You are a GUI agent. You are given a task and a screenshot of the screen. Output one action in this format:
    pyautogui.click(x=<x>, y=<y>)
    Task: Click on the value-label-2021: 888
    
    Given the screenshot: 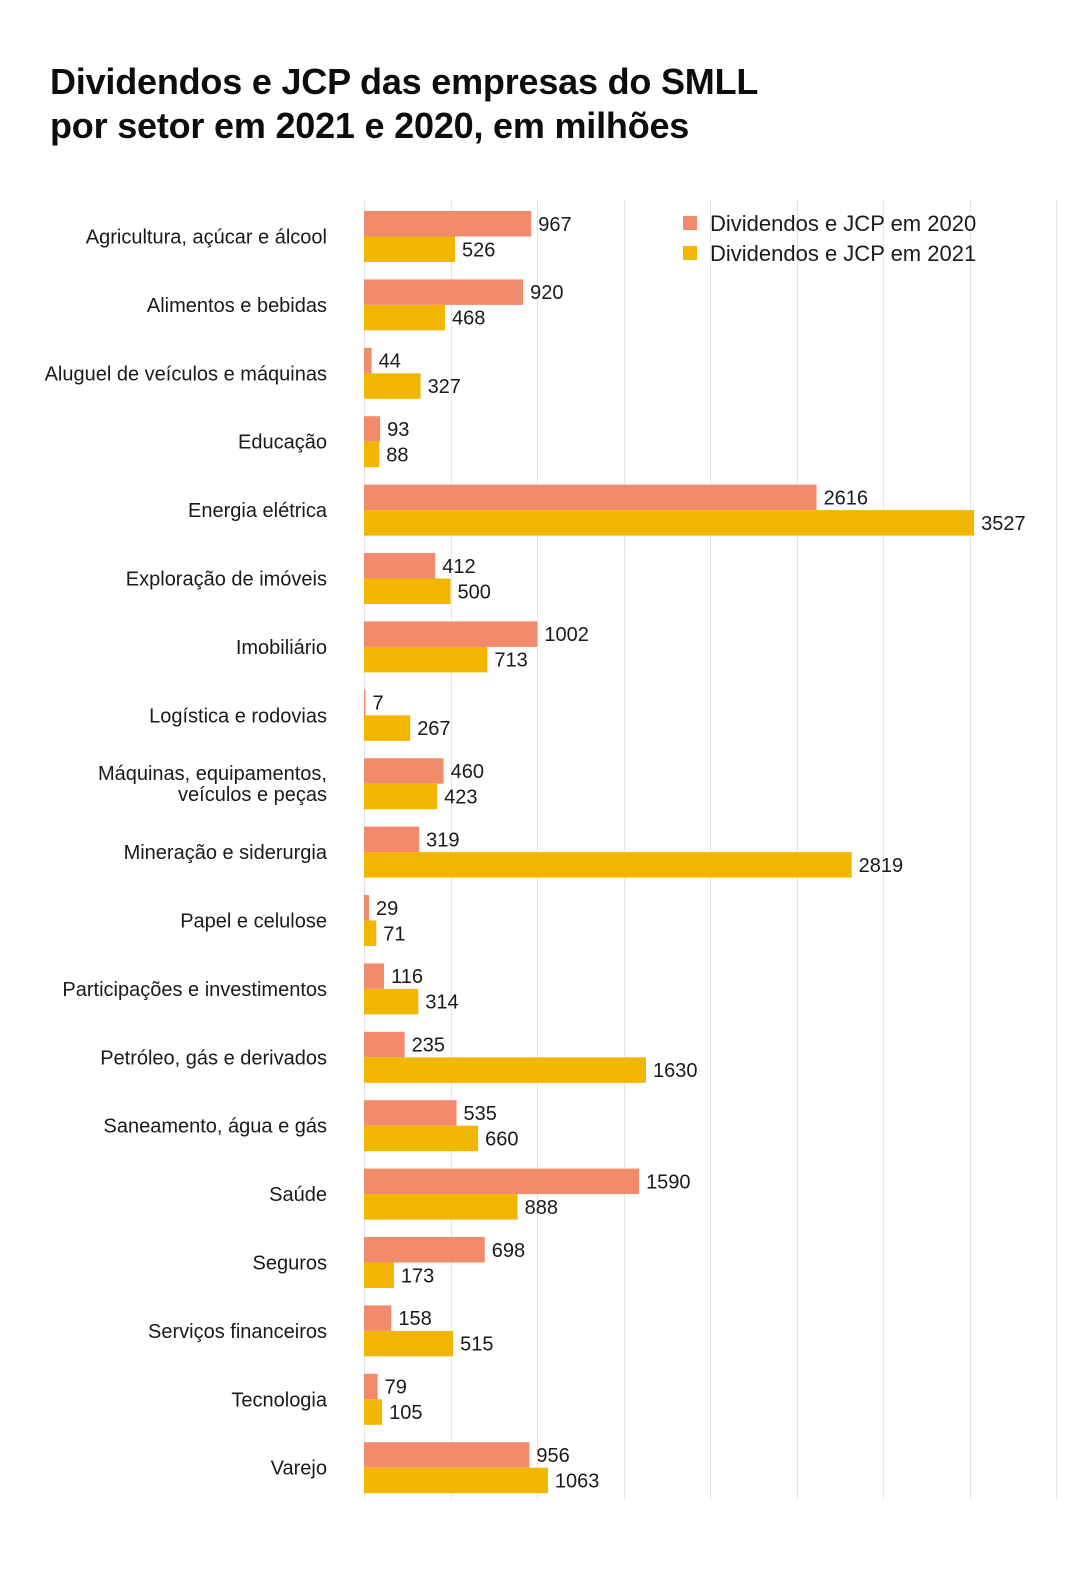 What is the action you would take?
    pyautogui.click(x=541, y=1208)
    